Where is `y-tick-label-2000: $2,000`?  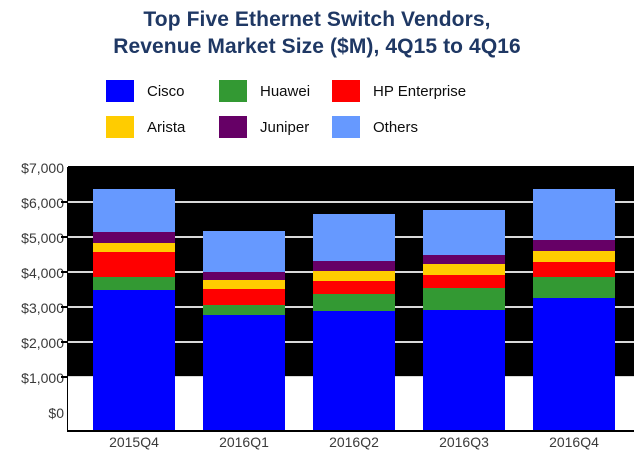
y-tick-label-2000: $2,000 is located at coordinates (42, 343).